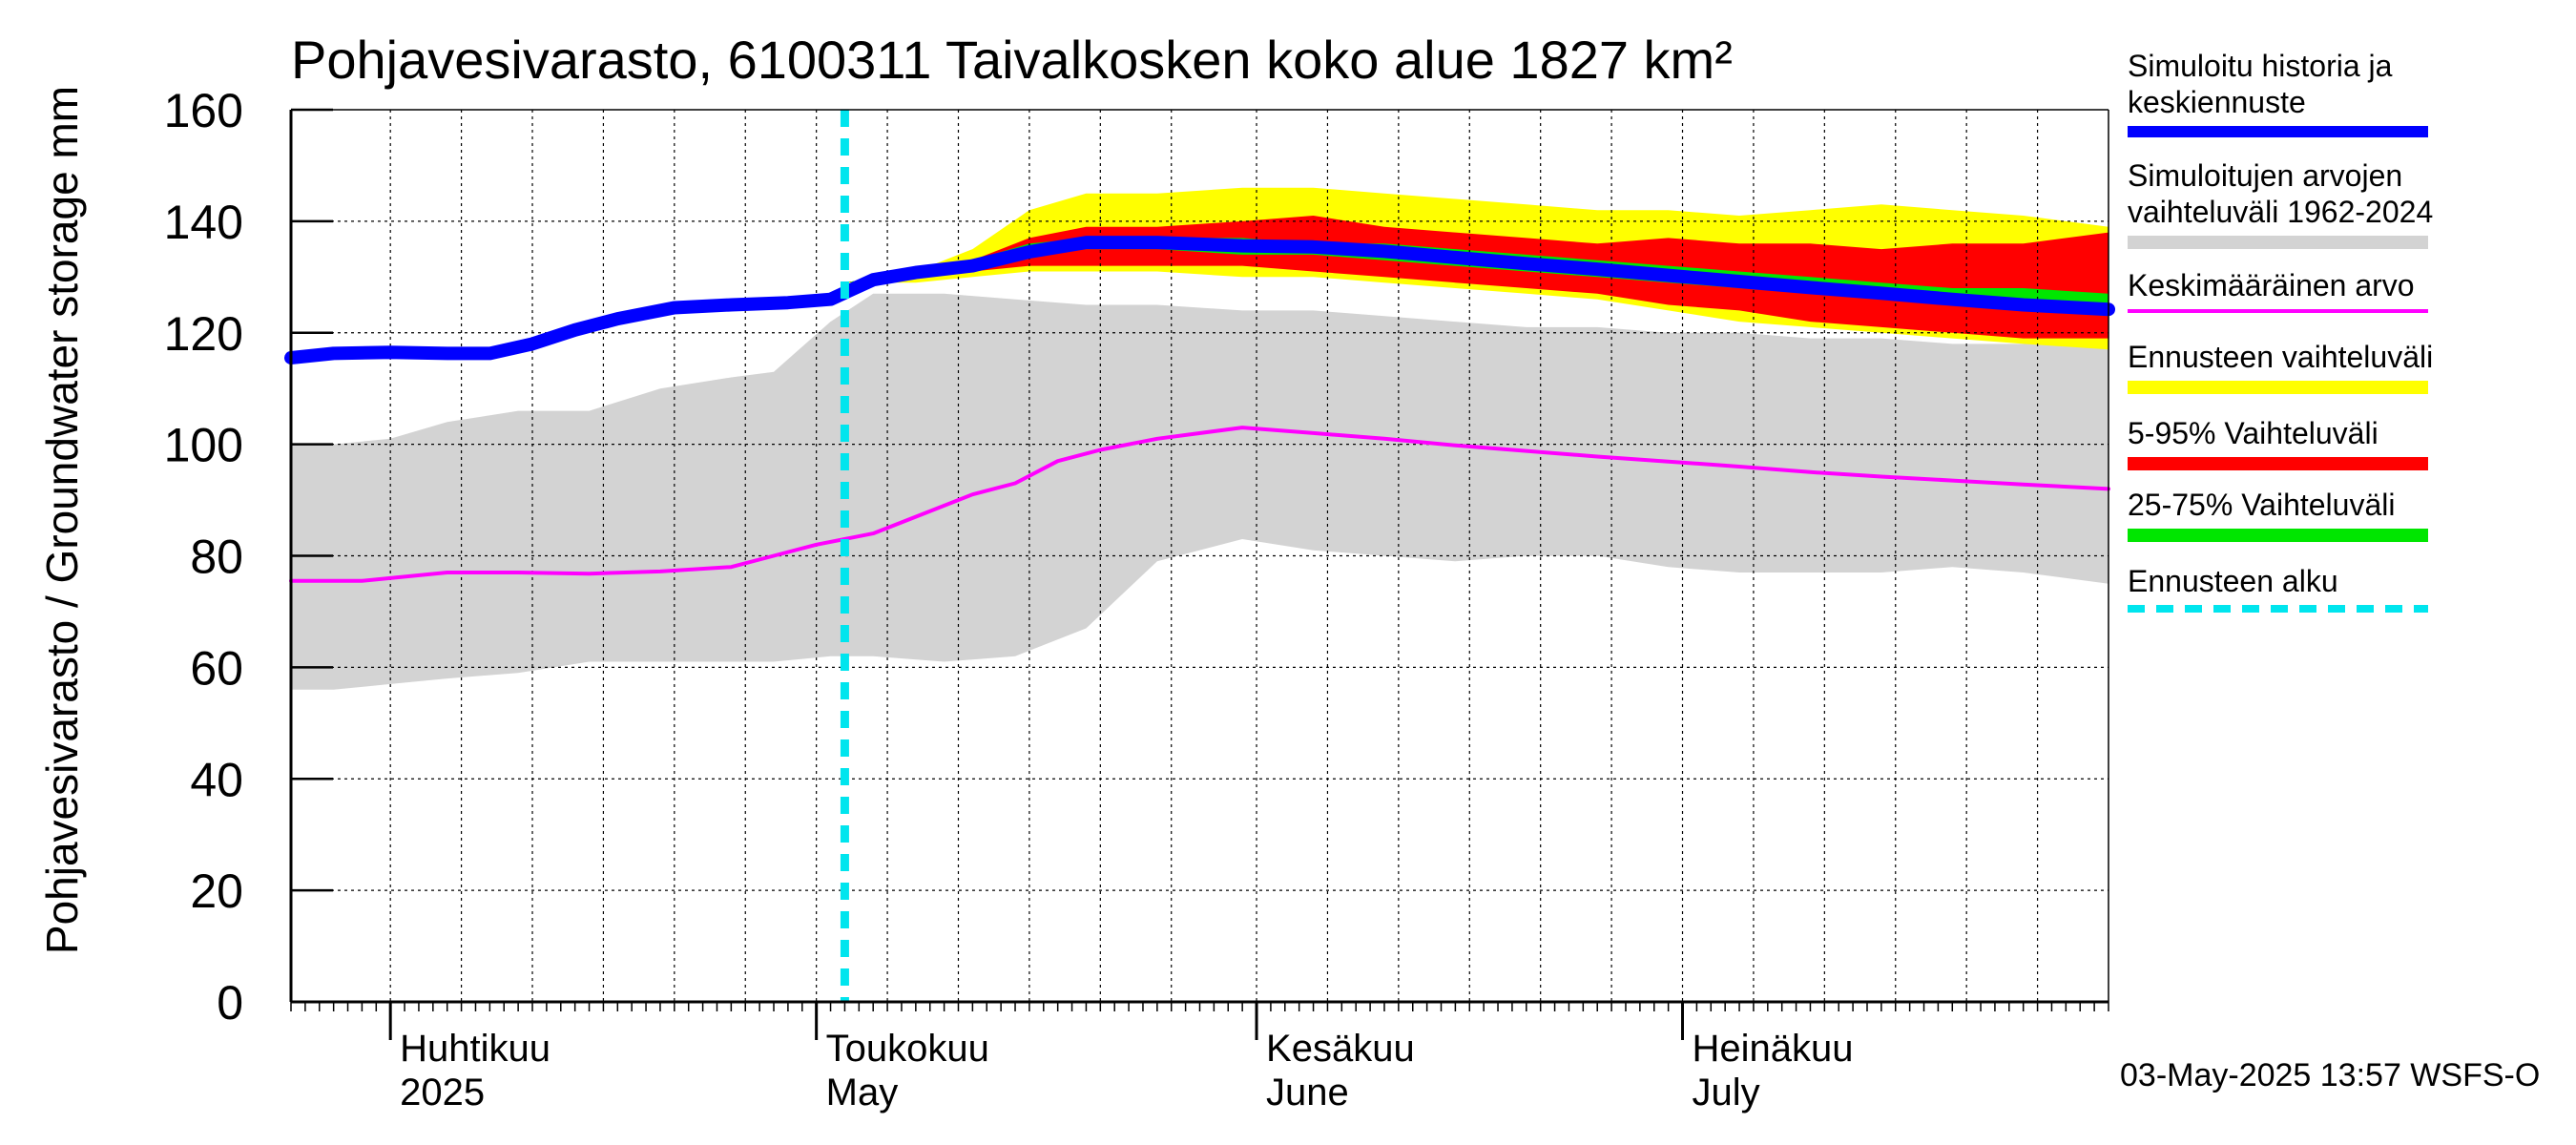 The height and width of the screenshot is (1145, 2576). Describe the element at coordinates (203, 222) in the screenshot. I see `y-tick-label: 140` at that location.